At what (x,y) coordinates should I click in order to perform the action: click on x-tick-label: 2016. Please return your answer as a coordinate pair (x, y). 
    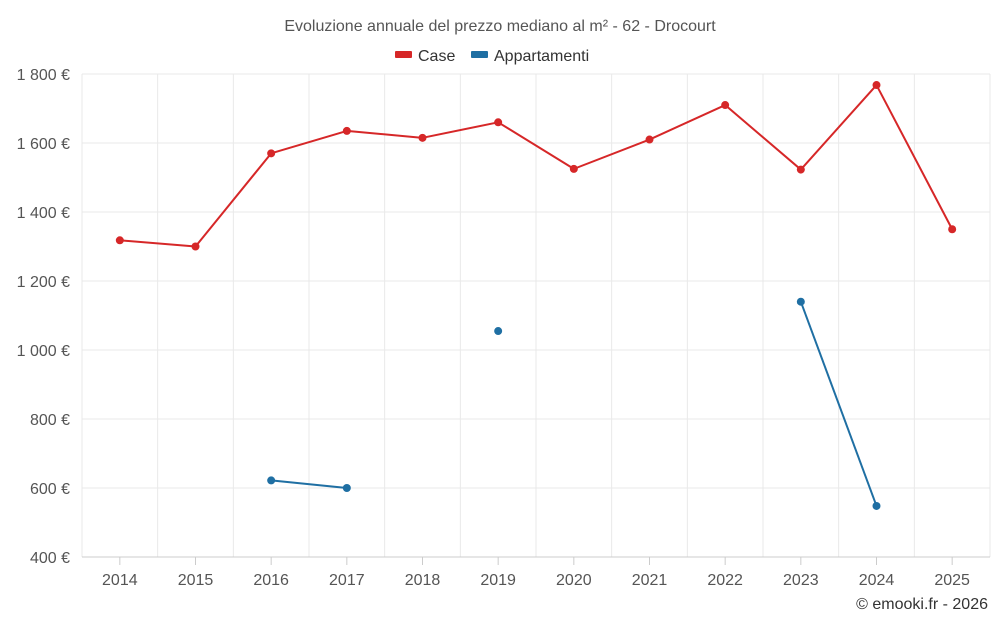
    Looking at the image, I should click on (271, 580).